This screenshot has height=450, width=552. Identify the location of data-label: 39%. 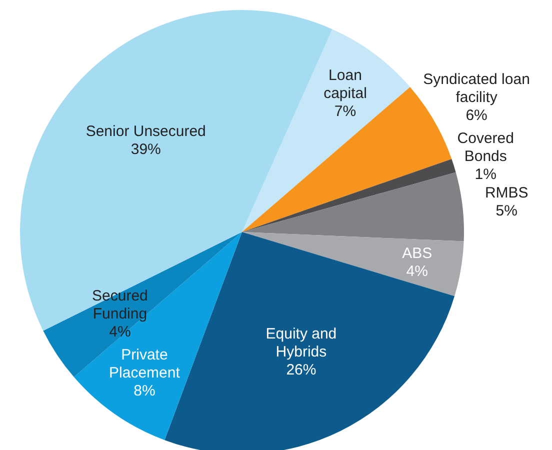
(145, 149).